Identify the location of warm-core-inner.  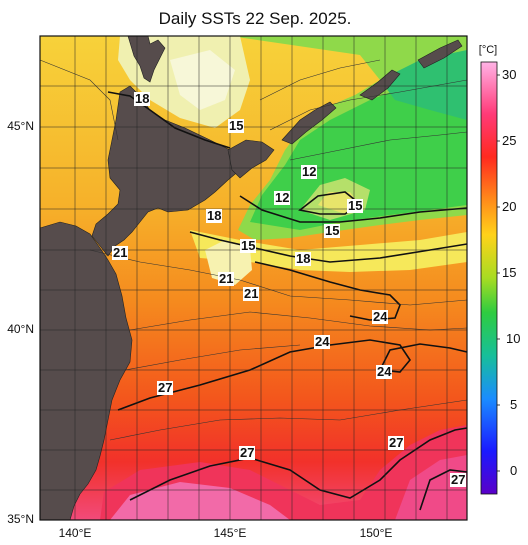
(200, 501).